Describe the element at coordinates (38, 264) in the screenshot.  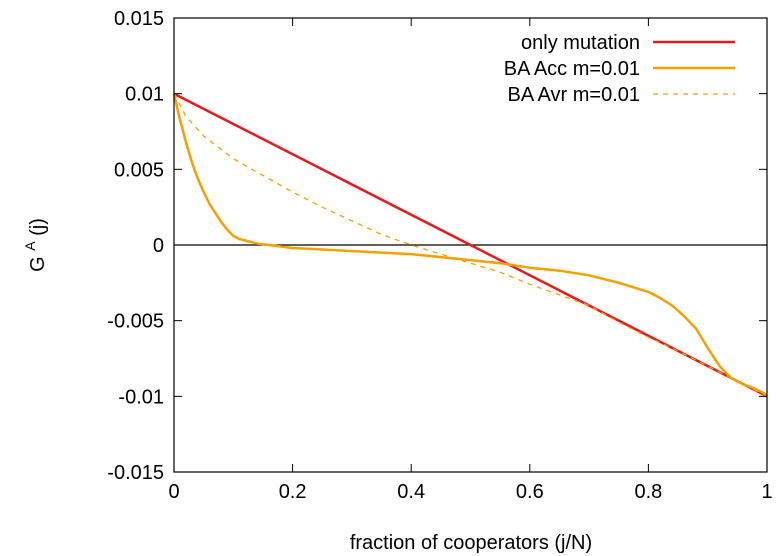
I see `y-axis-label-main: G` at that location.